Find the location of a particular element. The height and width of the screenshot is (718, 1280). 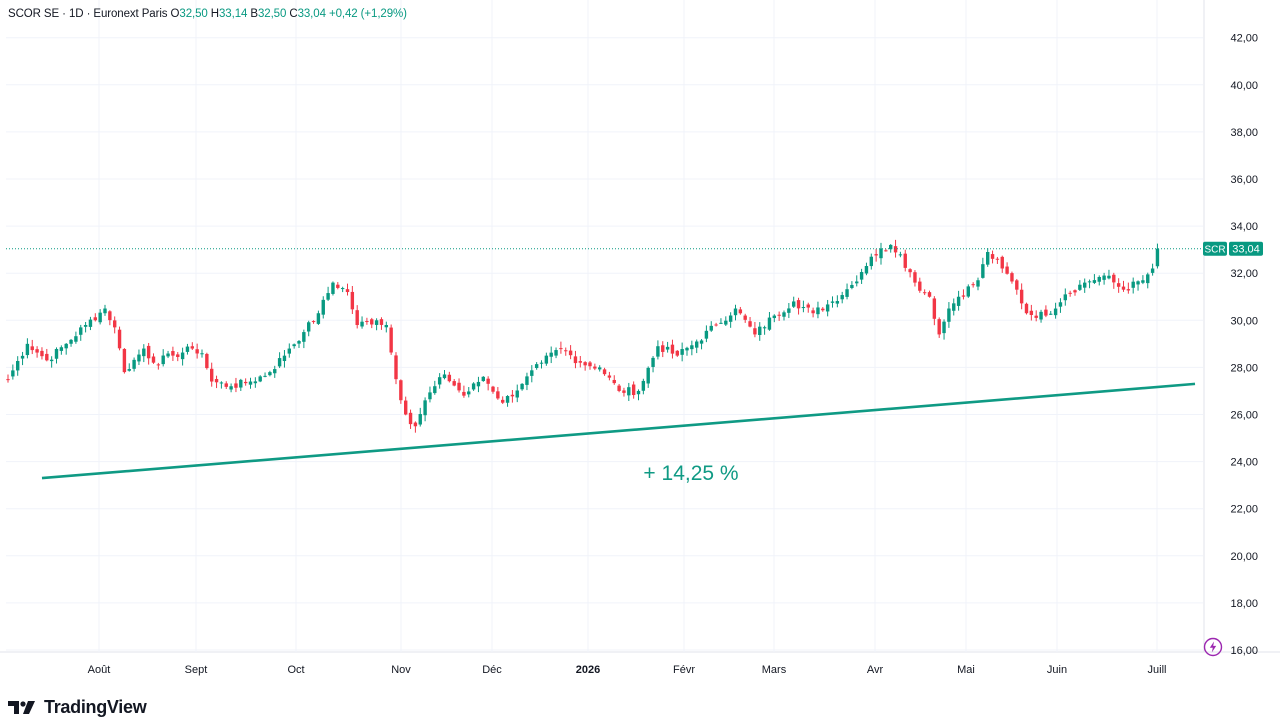

high-value: 33,14 is located at coordinates (233, 14).